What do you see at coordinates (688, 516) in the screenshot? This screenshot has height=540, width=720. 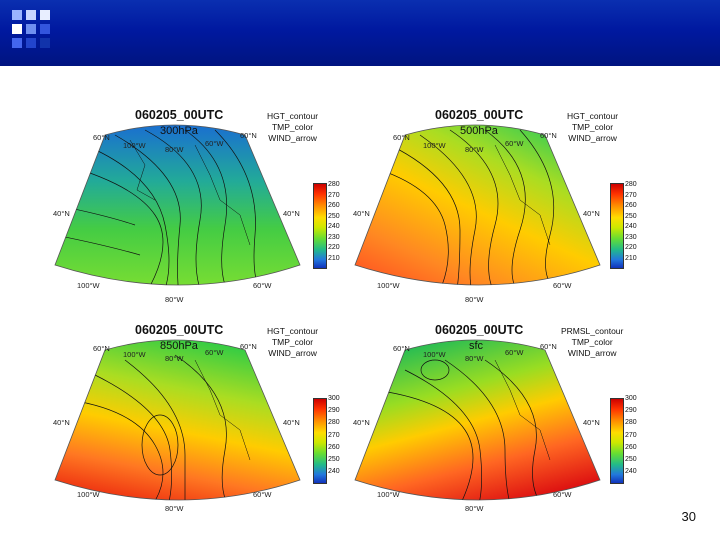 I see `page-number: 30` at bounding box center [688, 516].